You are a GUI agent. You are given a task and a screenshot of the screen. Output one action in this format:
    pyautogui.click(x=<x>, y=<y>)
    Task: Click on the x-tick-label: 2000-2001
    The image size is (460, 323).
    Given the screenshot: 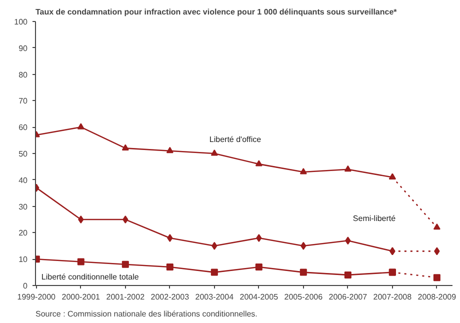 What is the action you would take?
    pyautogui.click(x=81, y=297)
    